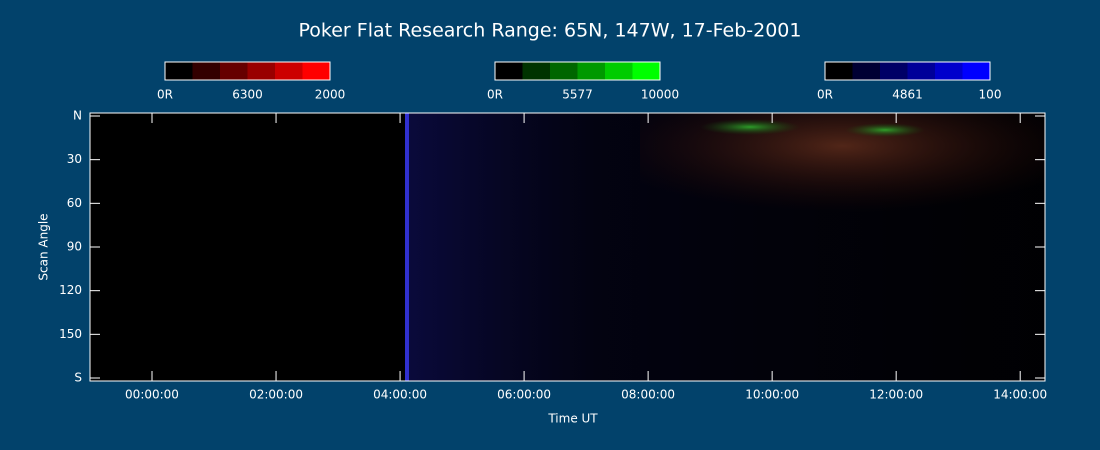 The width and height of the screenshot is (1100, 450). Describe the element at coordinates (524, 395) in the screenshot. I see `x-tick-label: 06:00:00` at that location.